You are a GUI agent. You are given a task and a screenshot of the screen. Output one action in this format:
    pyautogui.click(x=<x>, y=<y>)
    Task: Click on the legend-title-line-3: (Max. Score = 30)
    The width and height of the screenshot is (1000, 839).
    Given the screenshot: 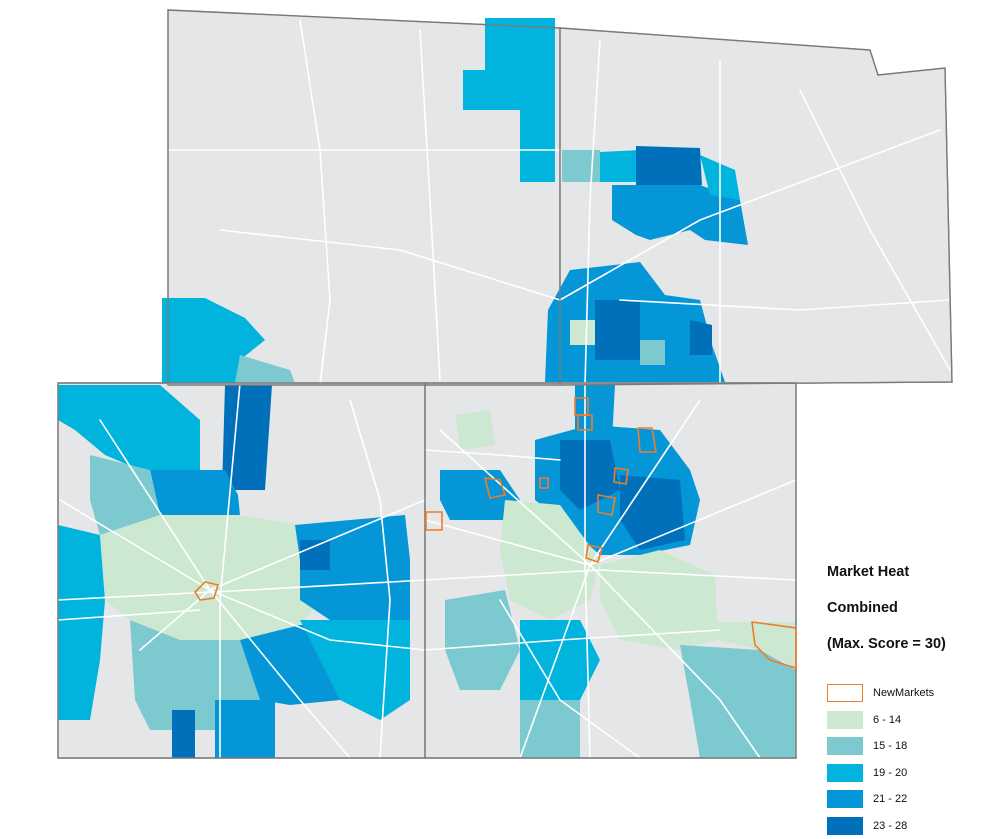 What is the action you would take?
    pyautogui.click(x=912, y=644)
    